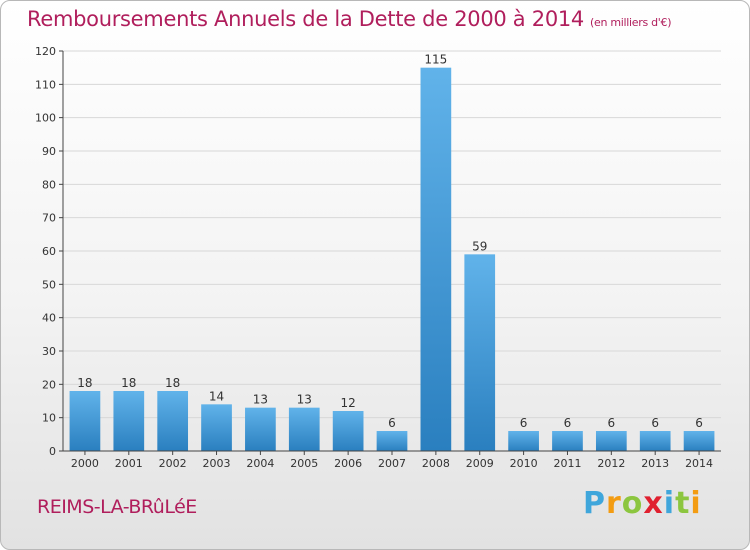 The height and width of the screenshot is (550, 750). Describe the element at coordinates (216, 396) in the screenshot. I see `data-label: 14` at that location.